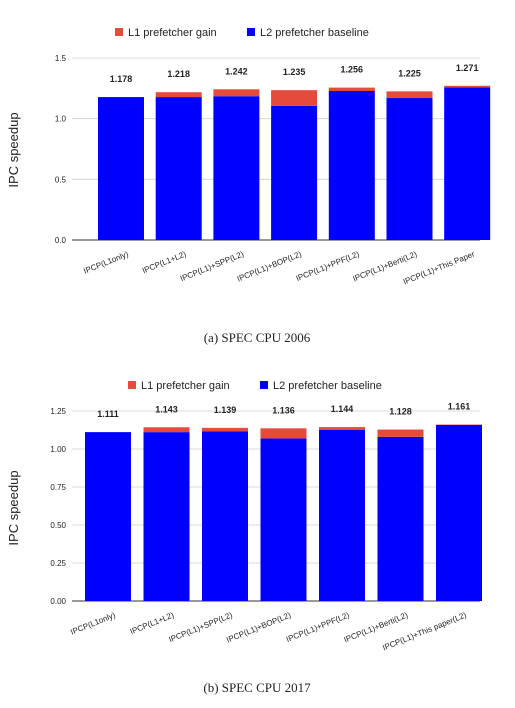 The width and height of the screenshot is (515, 708). What do you see at coordinates (257, 337) in the screenshot?
I see `figure-caption: (a) SPEC CPU 2006` at bounding box center [257, 337].